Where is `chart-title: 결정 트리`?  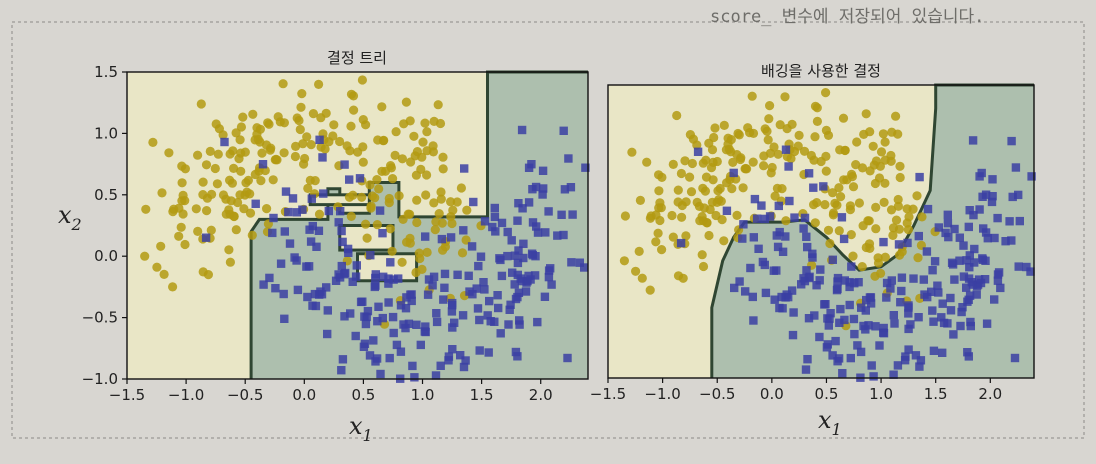
chart-title: 결정 트리 is located at coordinates (357, 58).